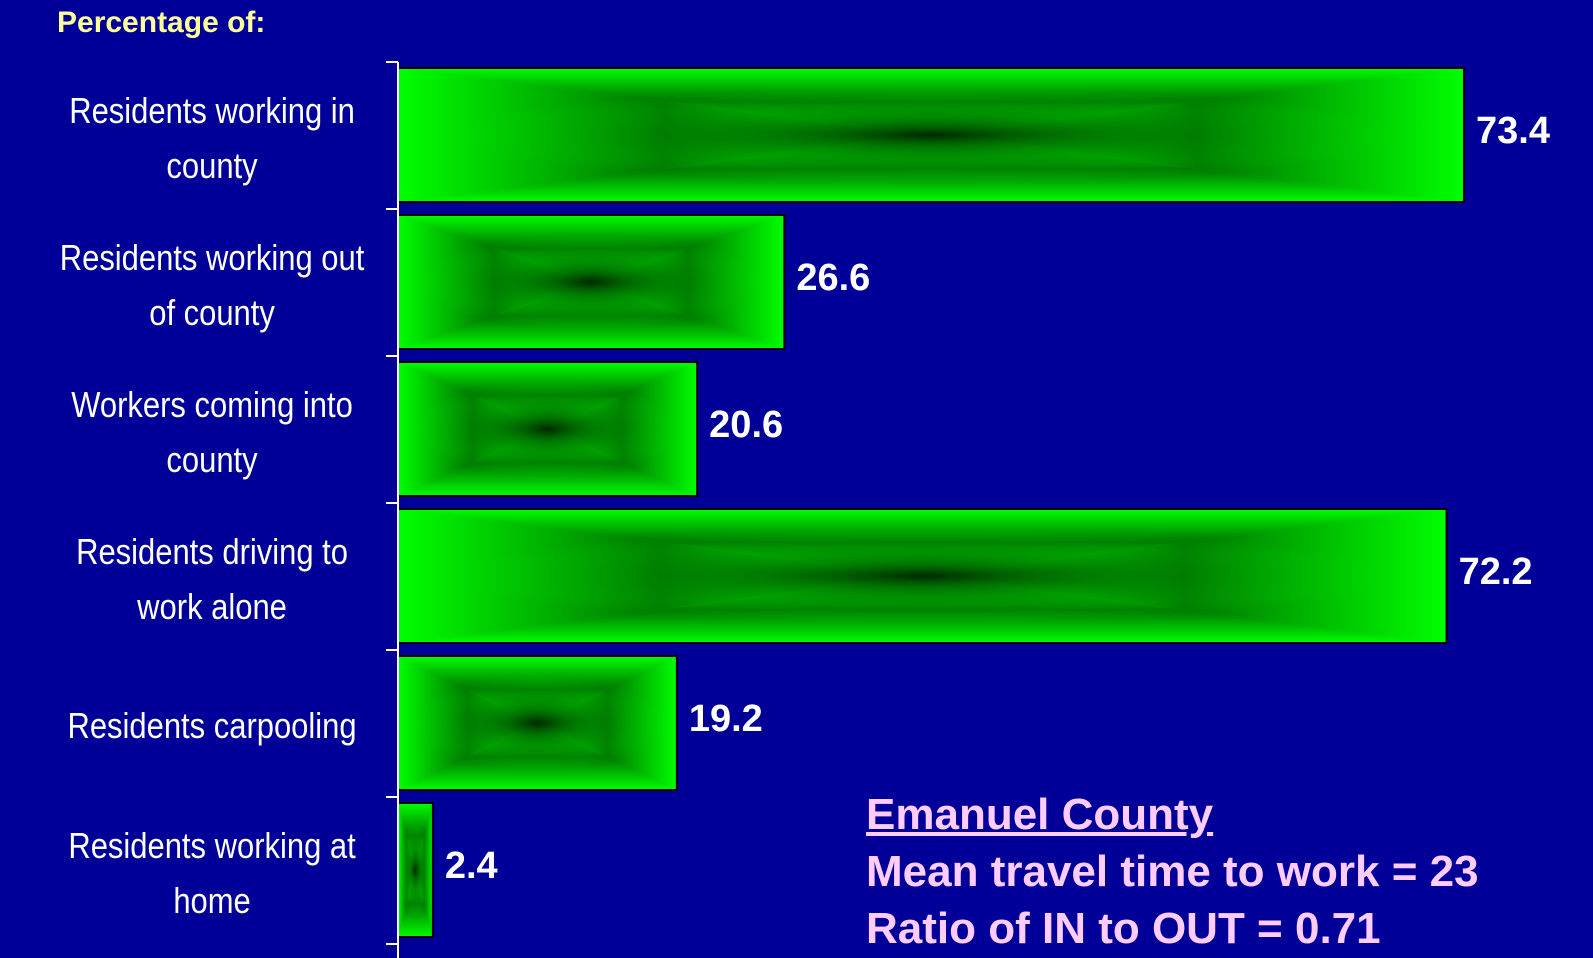  I want to click on chart-subtitle: Percentage of:, so click(161, 22).